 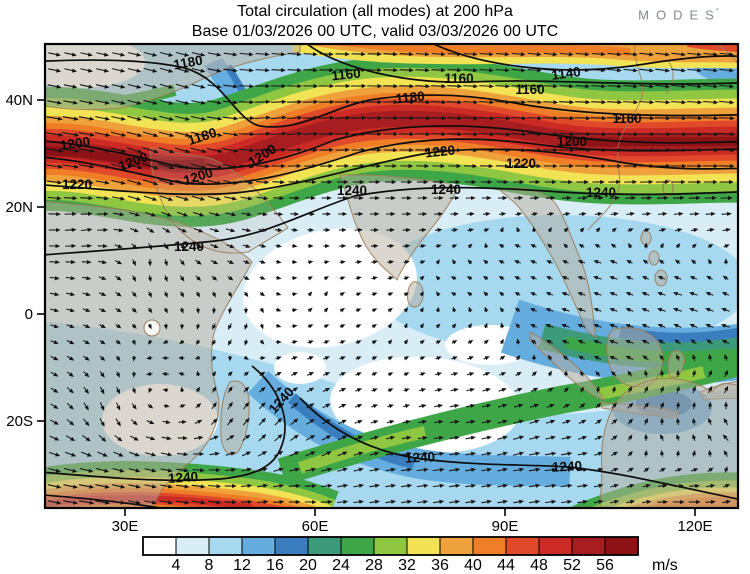 I want to click on colorbar-tick-label: 52, so click(x=572, y=565).